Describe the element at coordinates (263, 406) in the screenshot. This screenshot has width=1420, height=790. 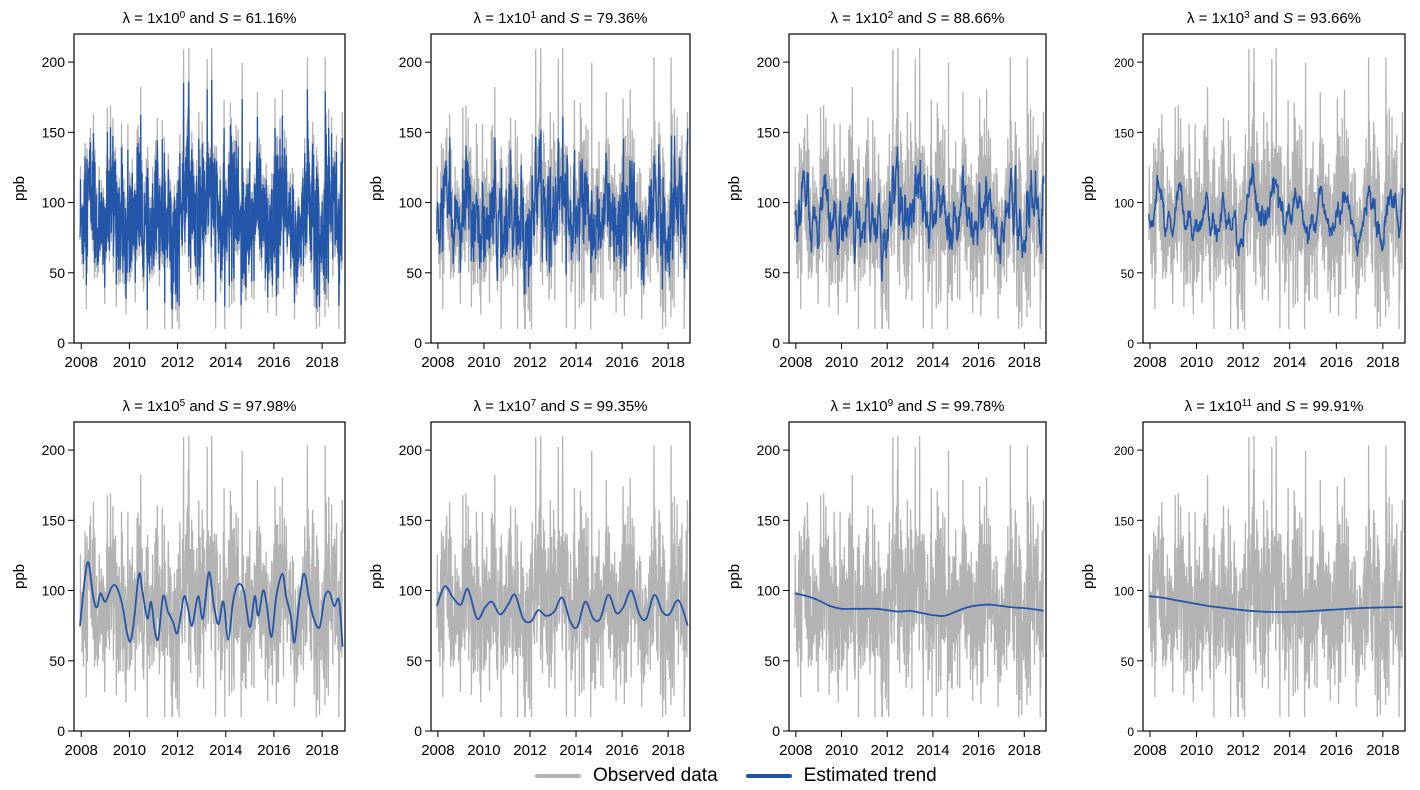
I see `title-s-value: = 97.98%` at that location.